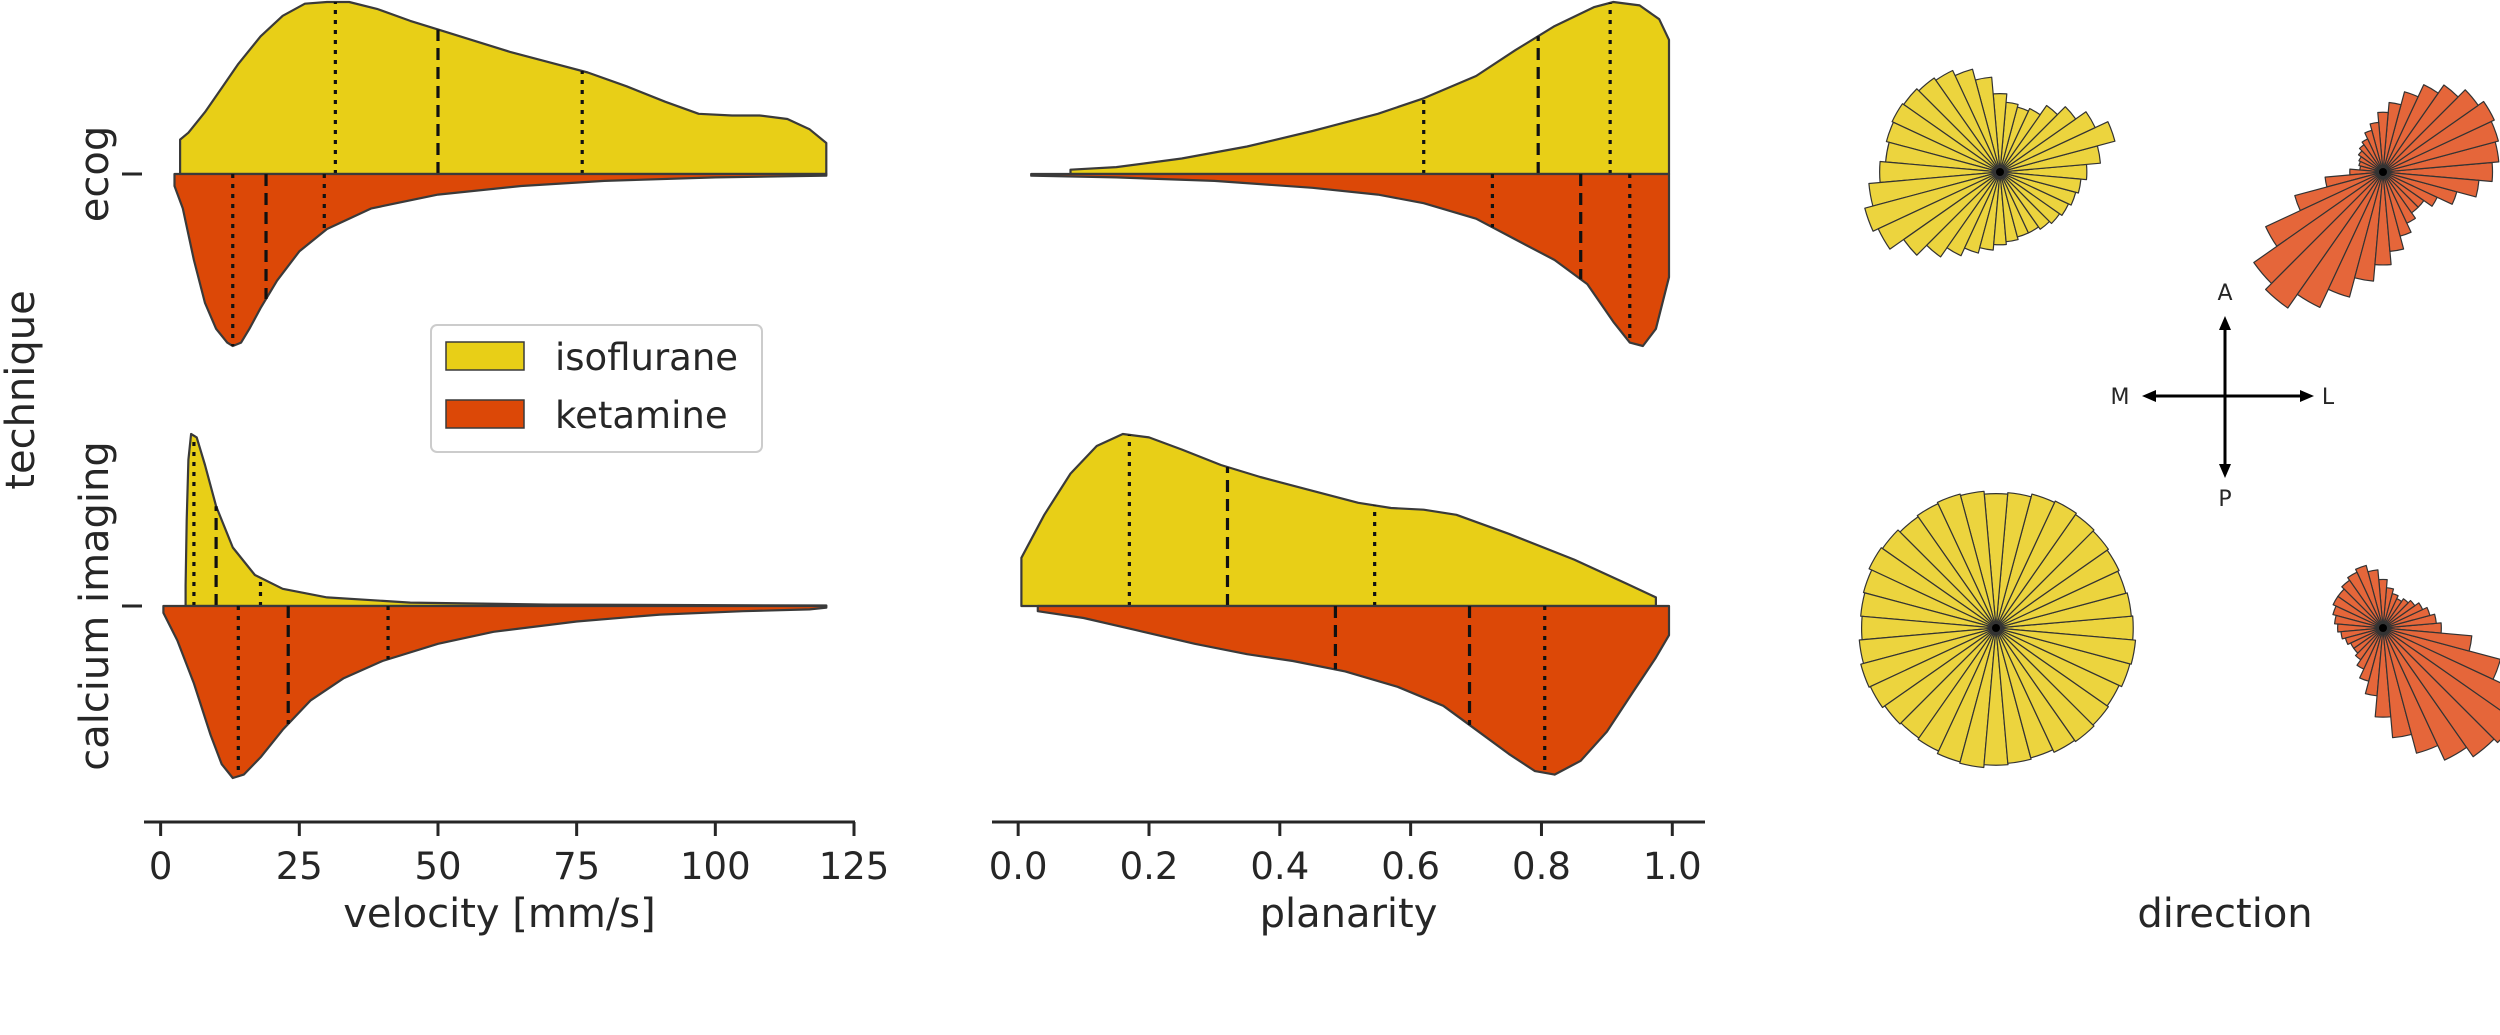  What do you see at coordinates (22, 389) in the screenshot?
I see `y-axis-label: technique` at bounding box center [22, 389].